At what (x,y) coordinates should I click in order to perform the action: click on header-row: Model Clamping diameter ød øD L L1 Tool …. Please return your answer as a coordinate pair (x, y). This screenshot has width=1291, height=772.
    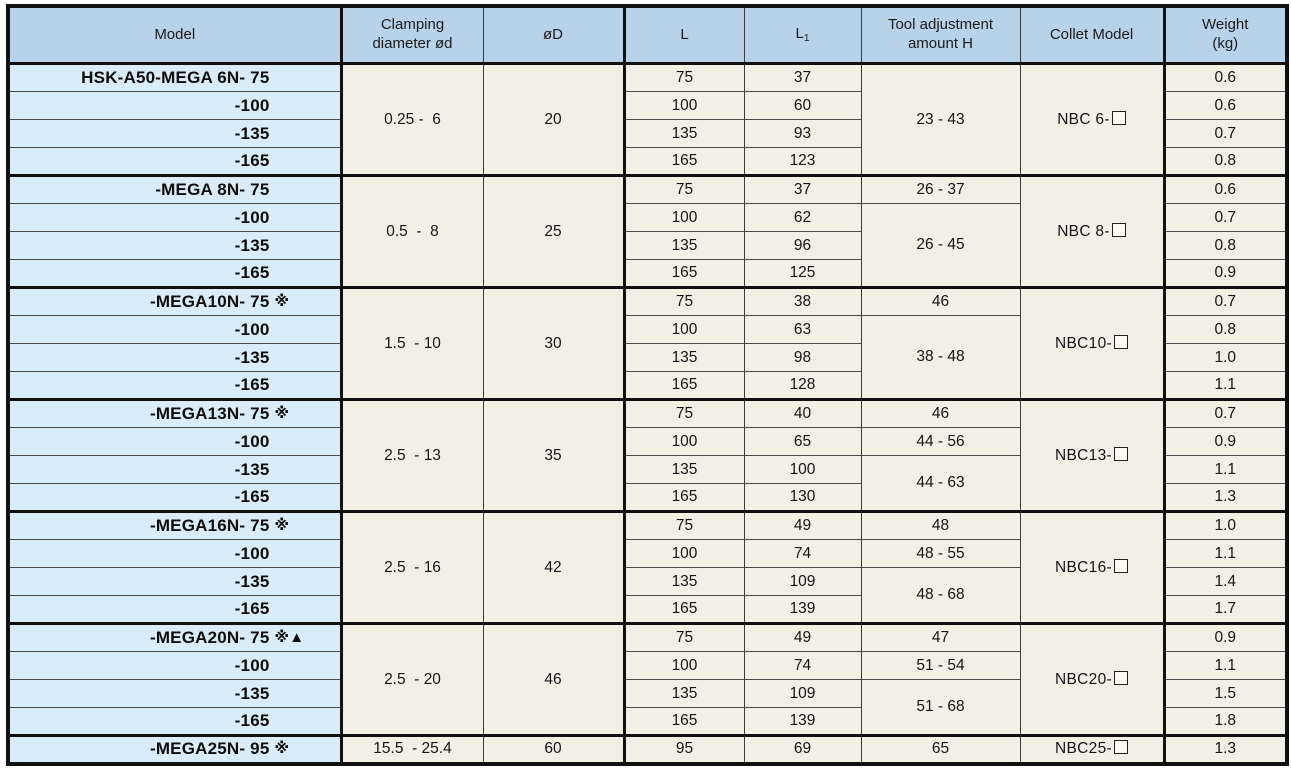
    Looking at the image, I should click on (647, 35).